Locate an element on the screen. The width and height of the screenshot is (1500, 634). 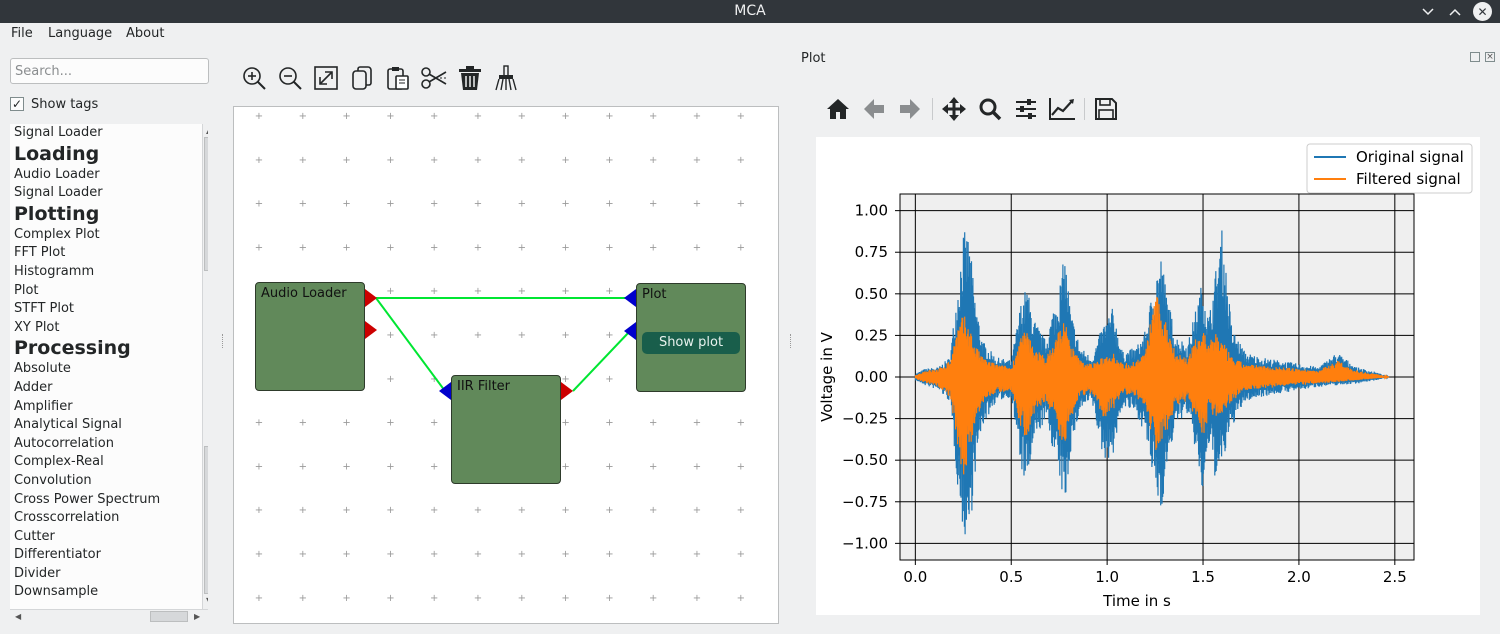
list-item: Autocorrelation is located at coordinates (64, 443).